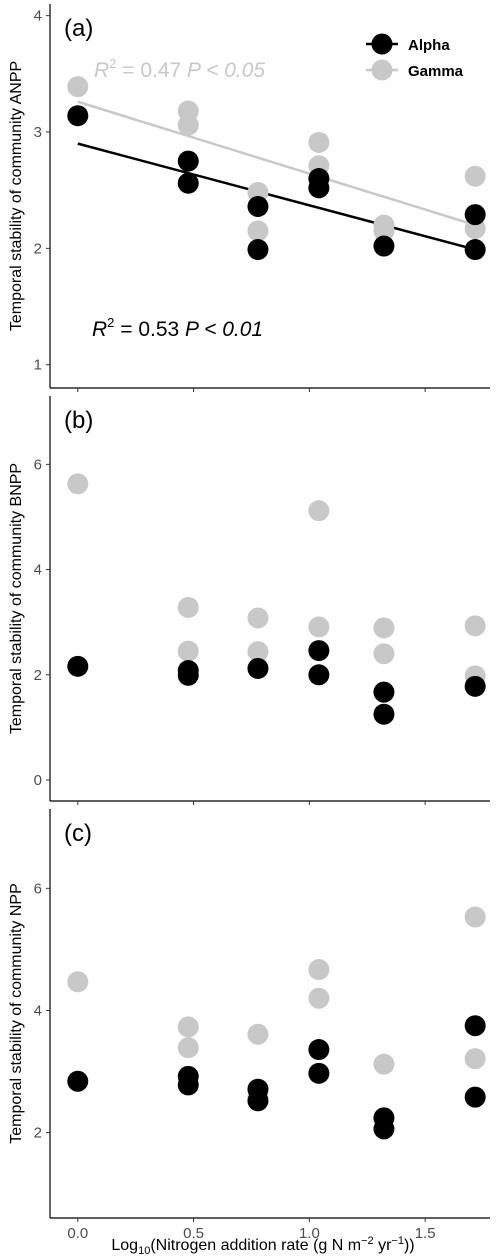 This screenshot has width=500, height=1259. Describe the element at coordinates (16, 598) in the screenshot. I see `y-axis-label: Temporal stability of community BNPP` at that location.